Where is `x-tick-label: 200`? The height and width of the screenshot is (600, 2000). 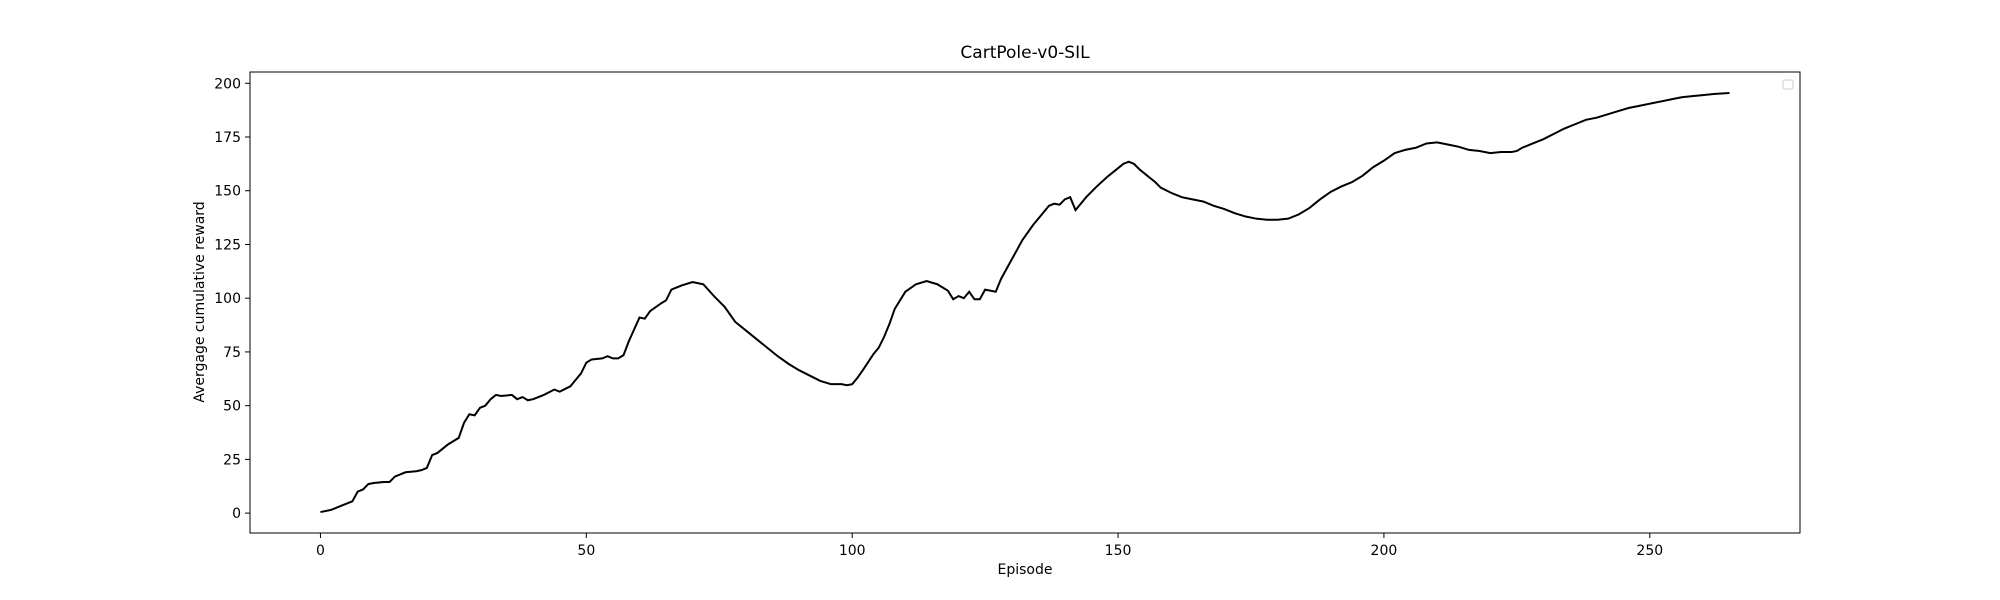
x-tick-label: 200 is located at coordinates (1384, 551).